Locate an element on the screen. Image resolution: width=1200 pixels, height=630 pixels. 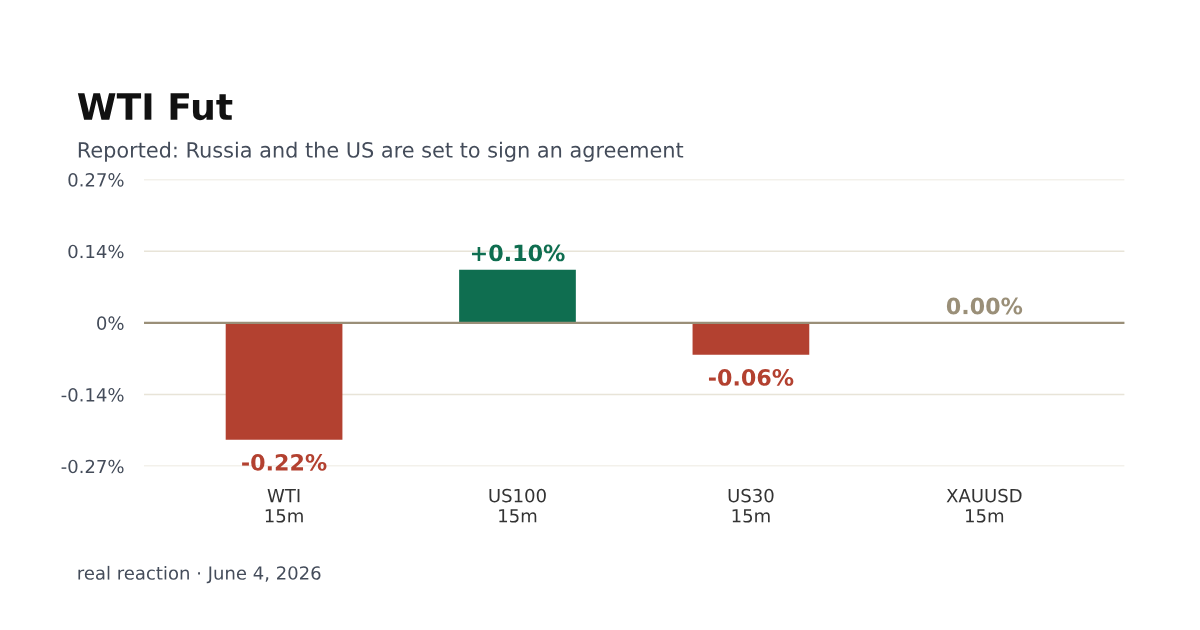
x-tick-label: XAUUSD 15m is located at coordinates (984, 505).